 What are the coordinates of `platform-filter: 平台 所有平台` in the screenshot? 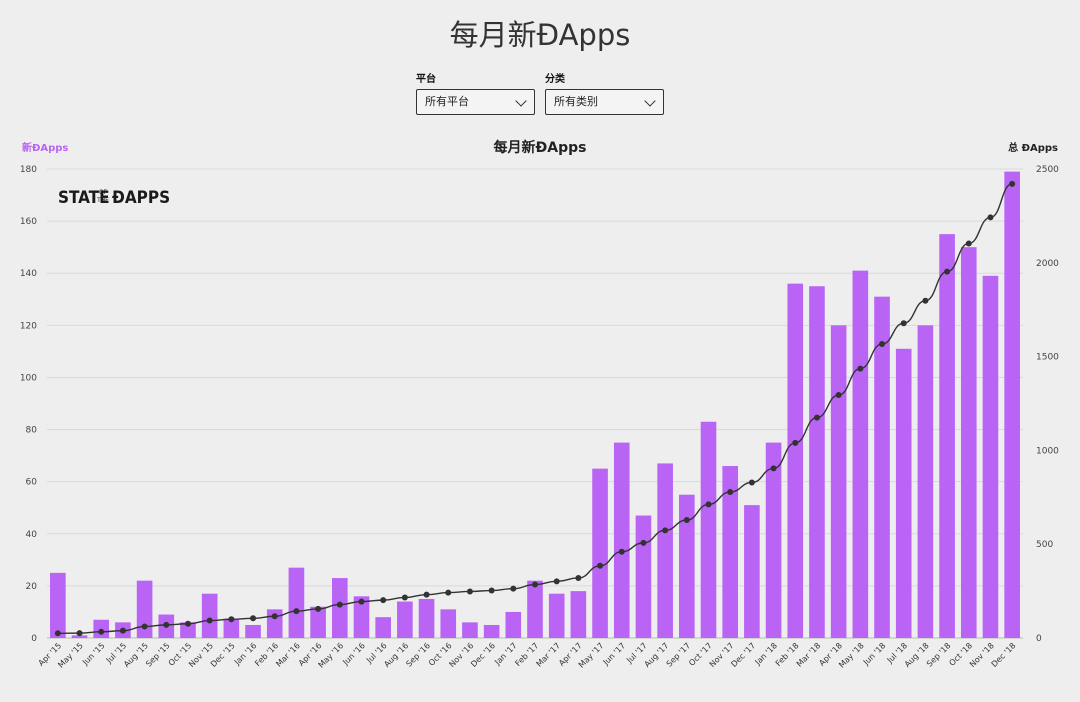 It's located at (475, 92).